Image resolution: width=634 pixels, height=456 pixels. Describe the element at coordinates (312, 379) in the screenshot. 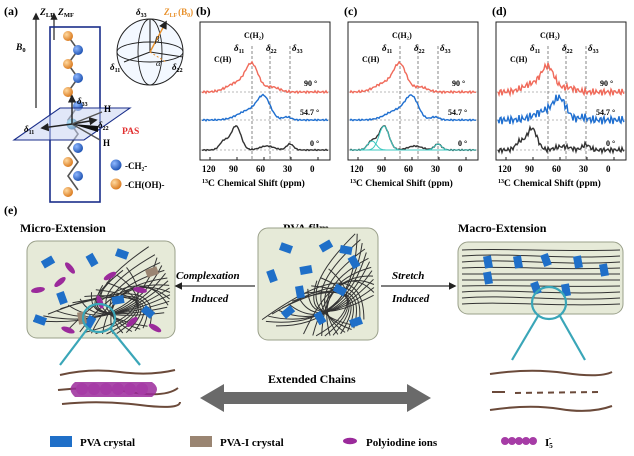

I see `extended-chains-label: Extended Chains` at that location.